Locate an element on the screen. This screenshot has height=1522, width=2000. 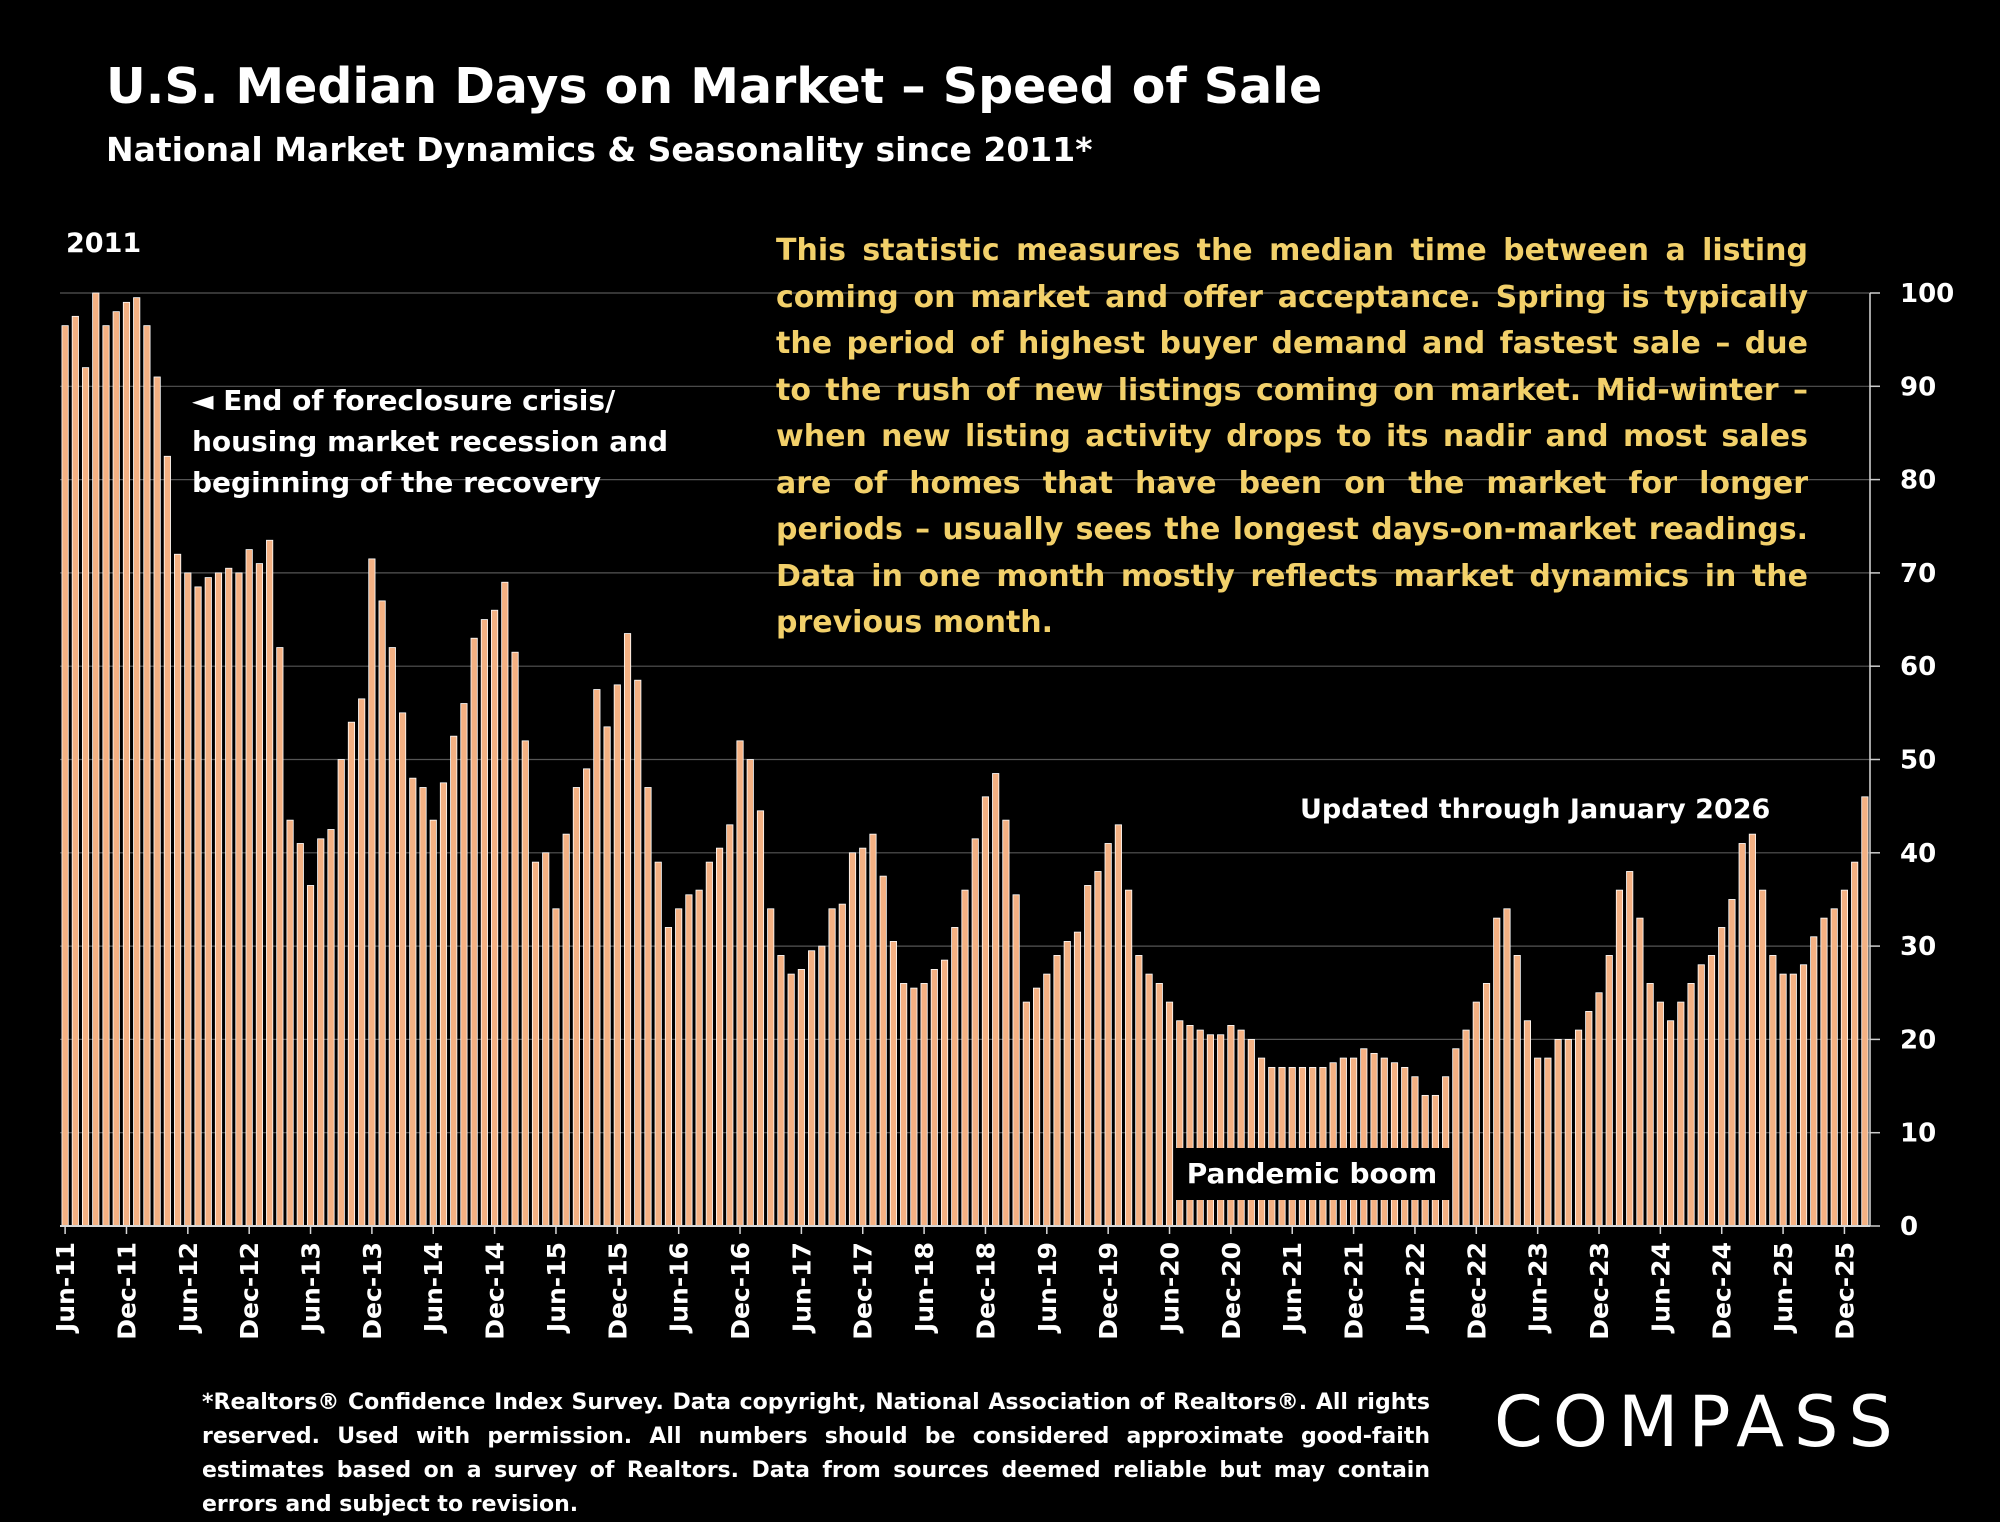
x-tick-label: Dec-12 is located at coordinates (249, 1291).